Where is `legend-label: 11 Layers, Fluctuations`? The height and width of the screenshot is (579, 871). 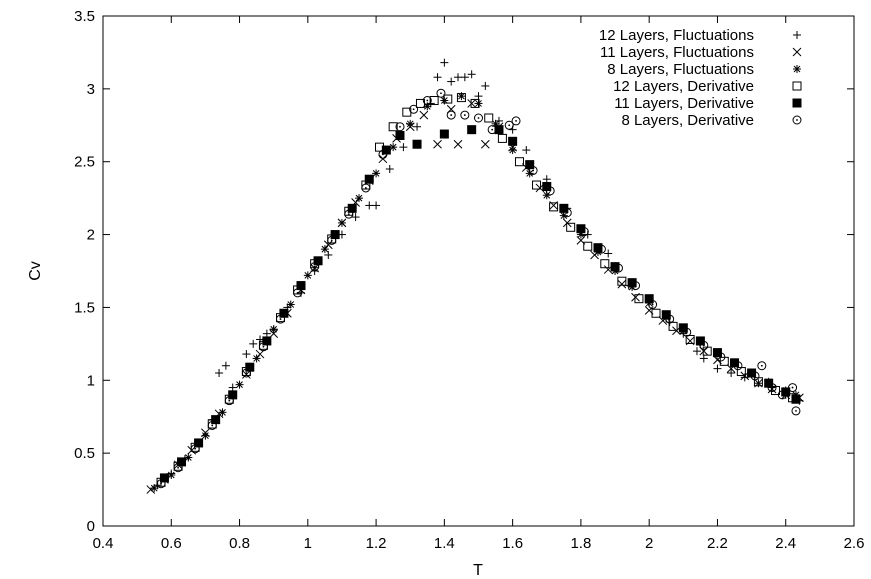
legend-label: 11 Layers, Fluctuations is located at coordinates (677, 52).